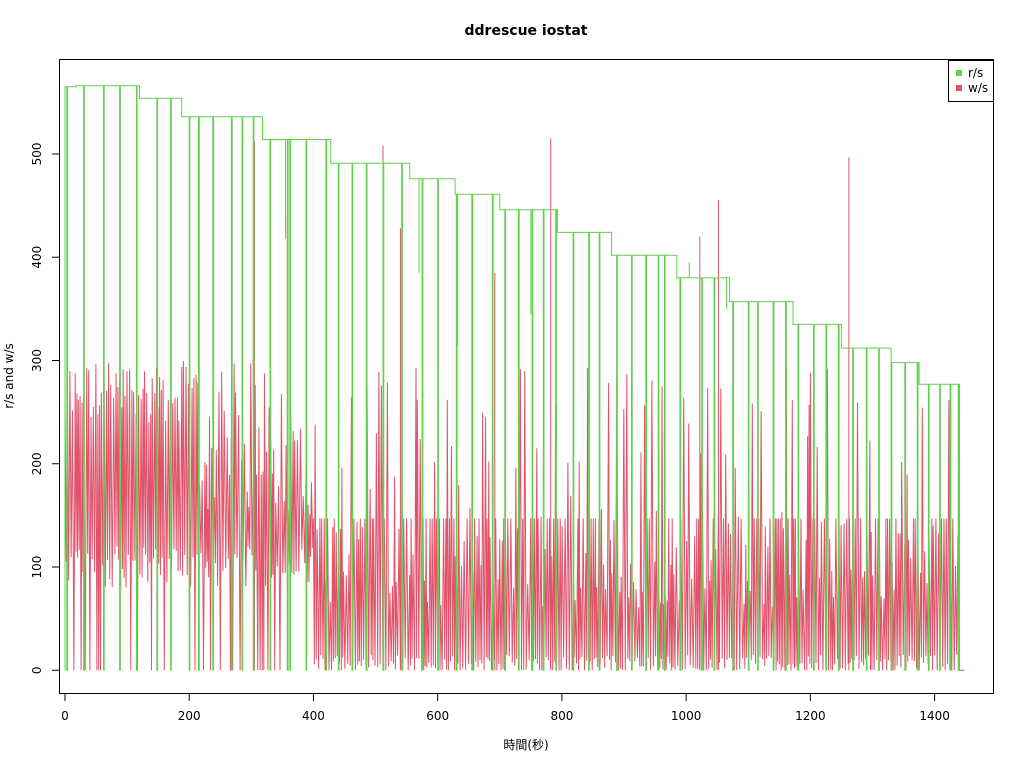 The image size is (1024, 768). I want to click on y-tick-label-100: 100, so click(37, 567).